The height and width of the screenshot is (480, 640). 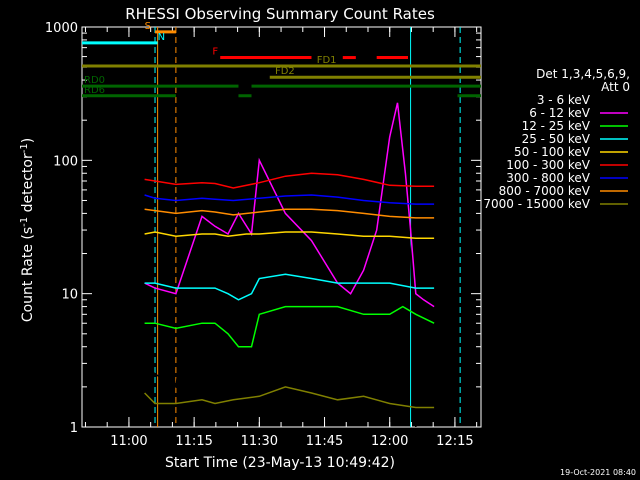 What do you see at coordinates (74, 428) in the screenshot?
I see `y-tick-label: 1` at bounding box center [74, 428].